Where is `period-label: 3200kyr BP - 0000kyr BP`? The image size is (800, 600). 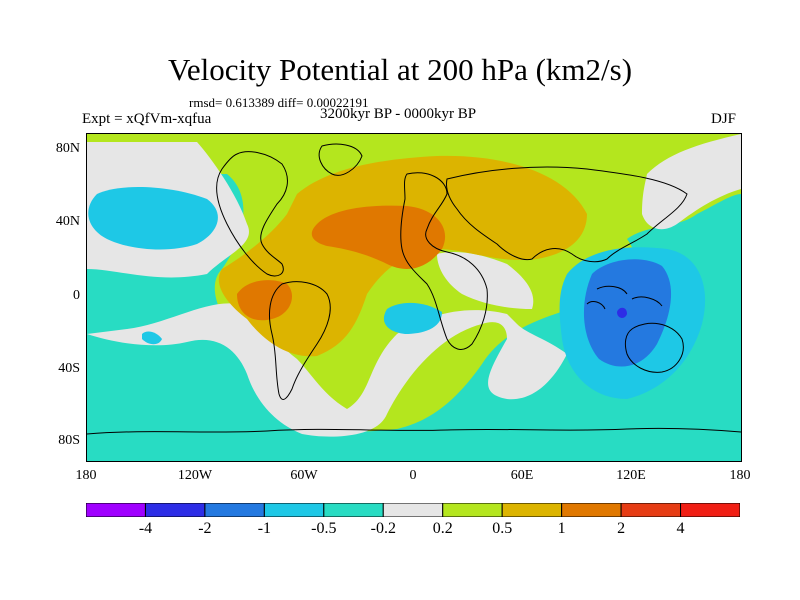 period-label: 3200kyr BP - 0000kyr BP is located at coordinates (398, 114).